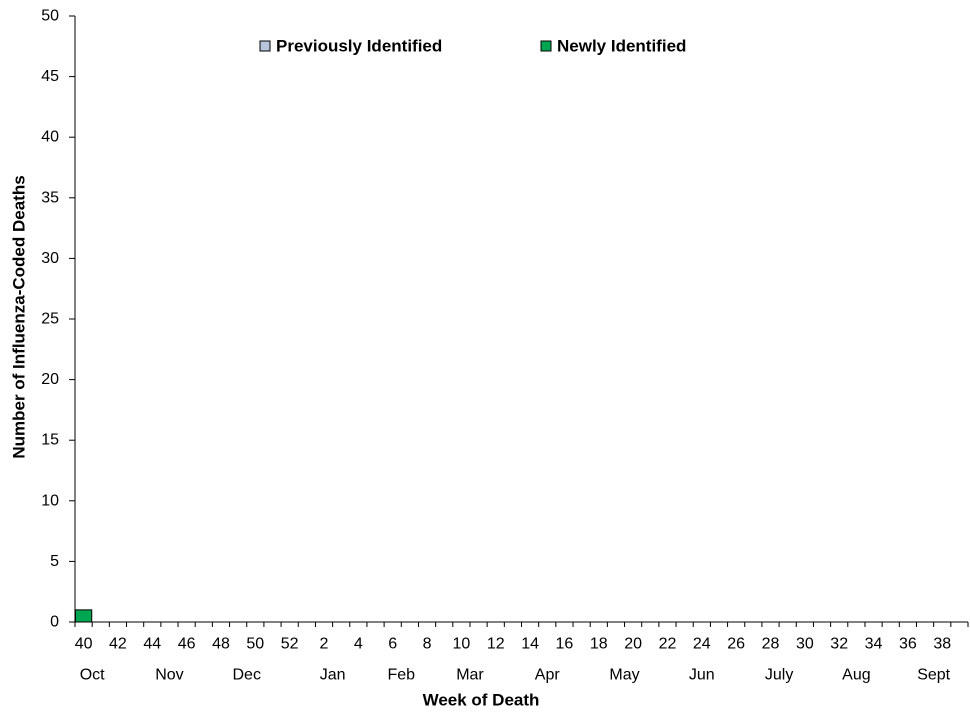 The height and width of the screenshot is (714, 970). I want to click on bar-newly-identified, so click(83, 616).